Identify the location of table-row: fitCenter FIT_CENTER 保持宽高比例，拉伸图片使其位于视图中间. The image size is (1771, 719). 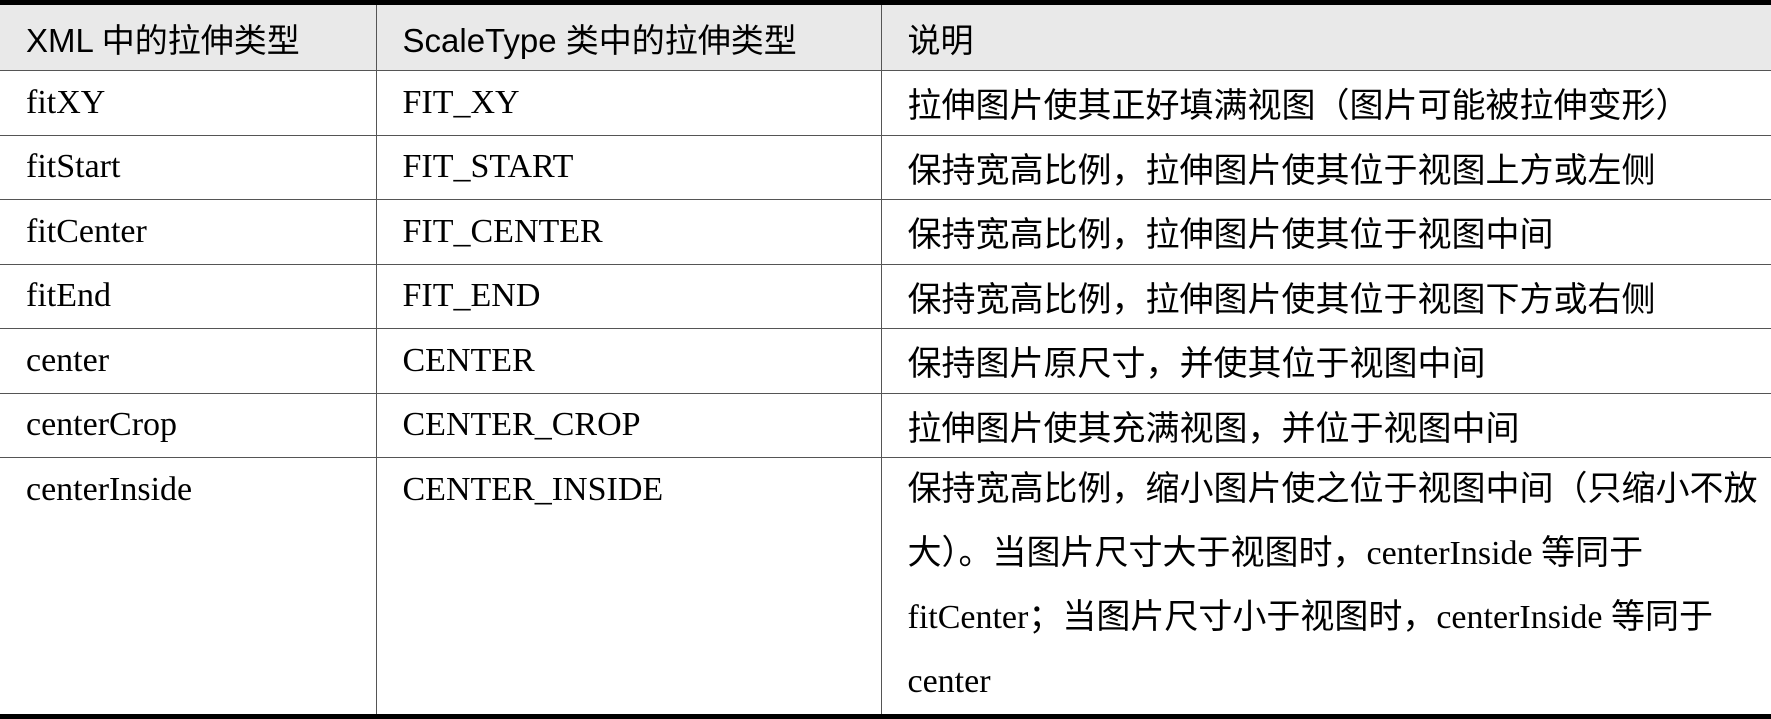
(885, 232).